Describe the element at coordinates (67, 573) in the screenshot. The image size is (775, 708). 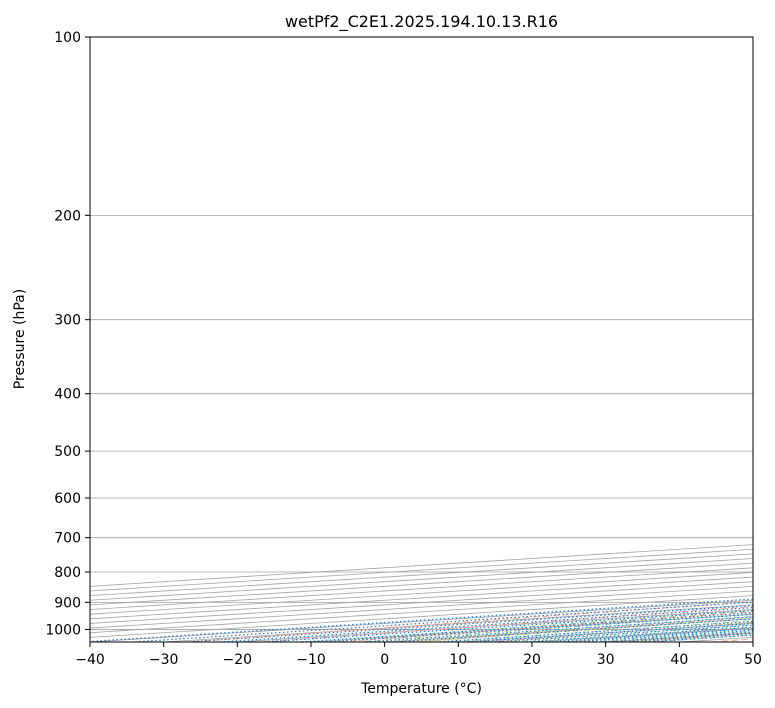
I see `y-tick-label: 800` at that location.